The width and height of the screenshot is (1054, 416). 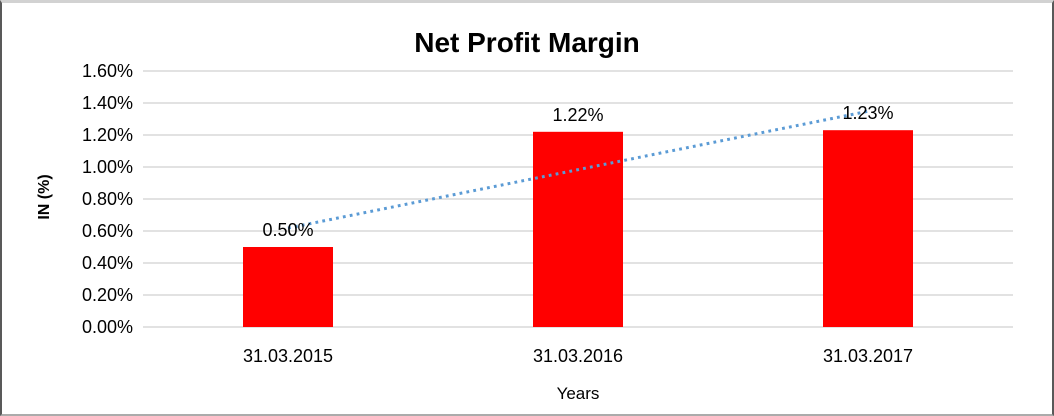 What do you see at coordinates (107, 103) in the screenshot?
I see `y-tick-label: 1.40%` at bounding box center [107, 103].